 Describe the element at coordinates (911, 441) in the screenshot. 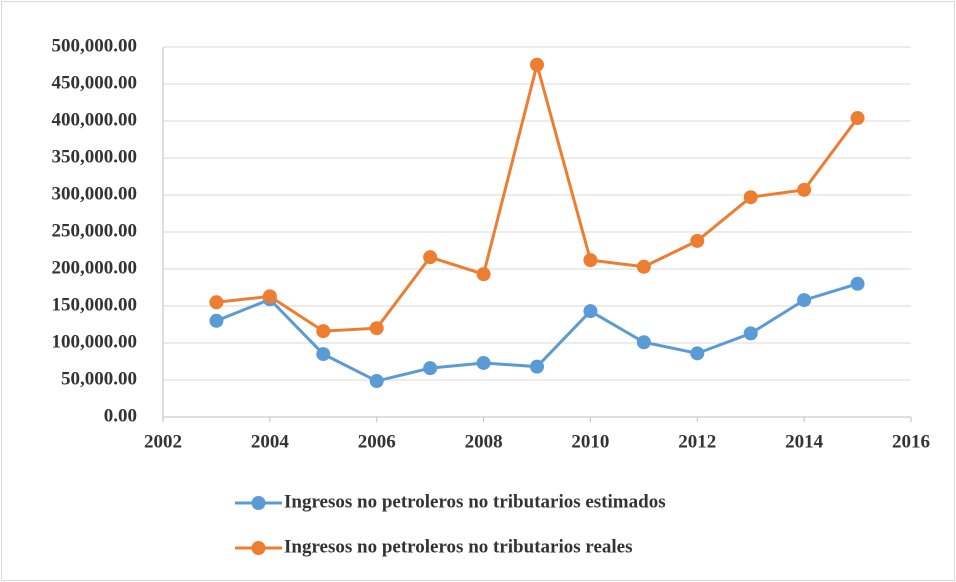

I see `x-tick-label: 2016` at that location.